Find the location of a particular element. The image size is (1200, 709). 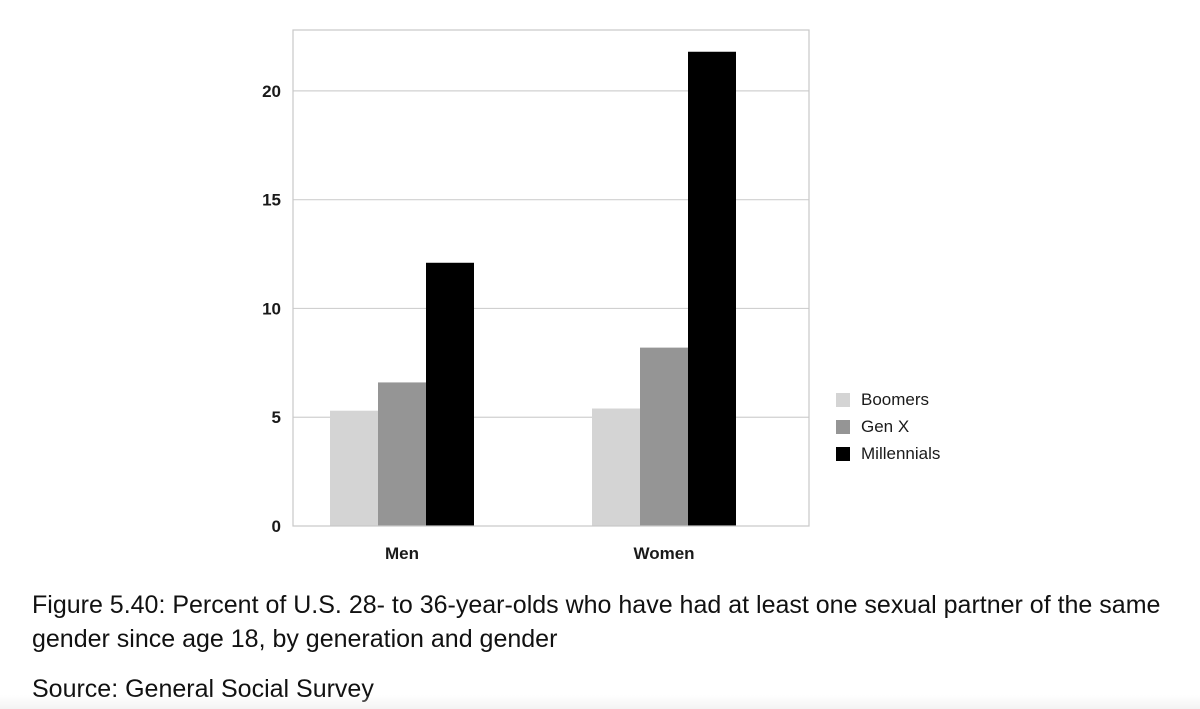

legend-label: Gen X is located at coordinates (885, 426).